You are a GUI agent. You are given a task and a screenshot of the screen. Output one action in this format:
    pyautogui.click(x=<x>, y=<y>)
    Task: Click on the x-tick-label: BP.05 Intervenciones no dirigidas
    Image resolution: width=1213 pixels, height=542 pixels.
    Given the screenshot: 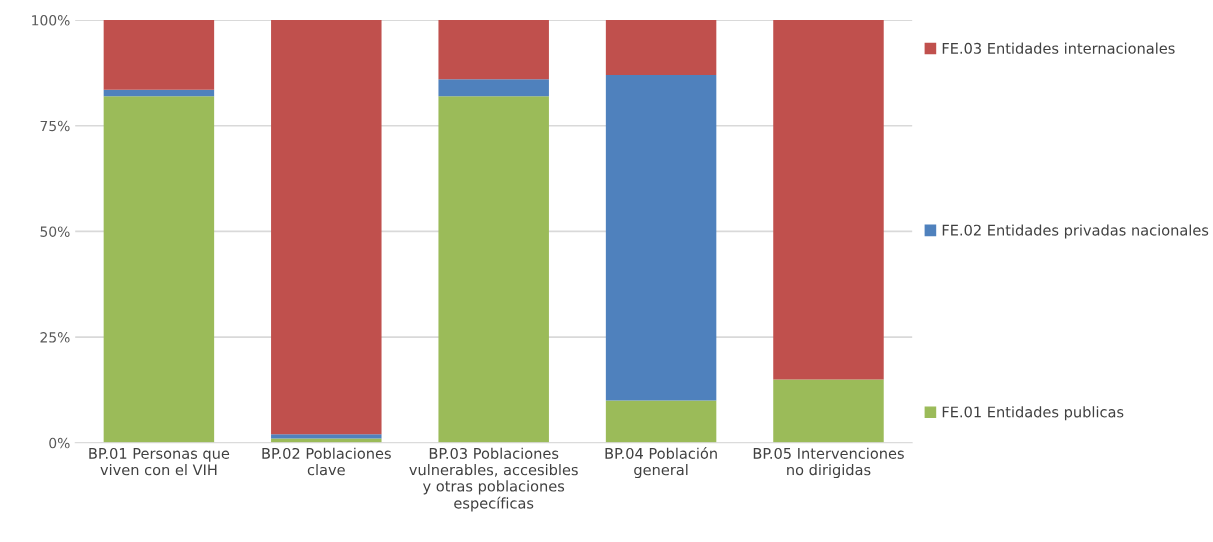 What is the action you would take?
    pyautogui.click(x=828, y=463)
    